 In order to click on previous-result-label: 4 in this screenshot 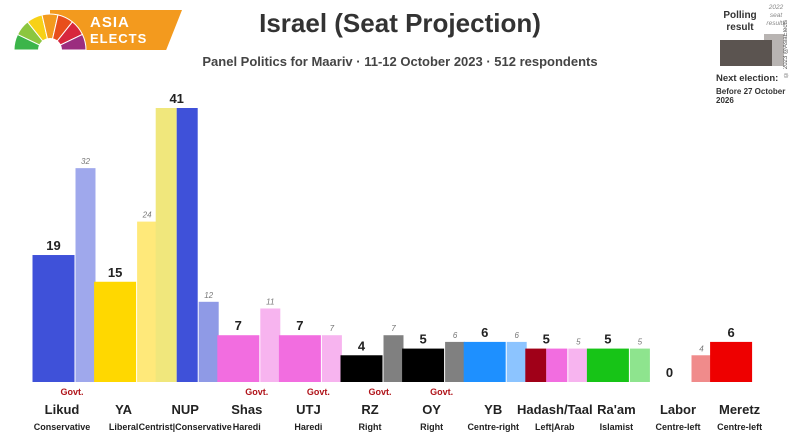, I will do `click(701, 348)`.